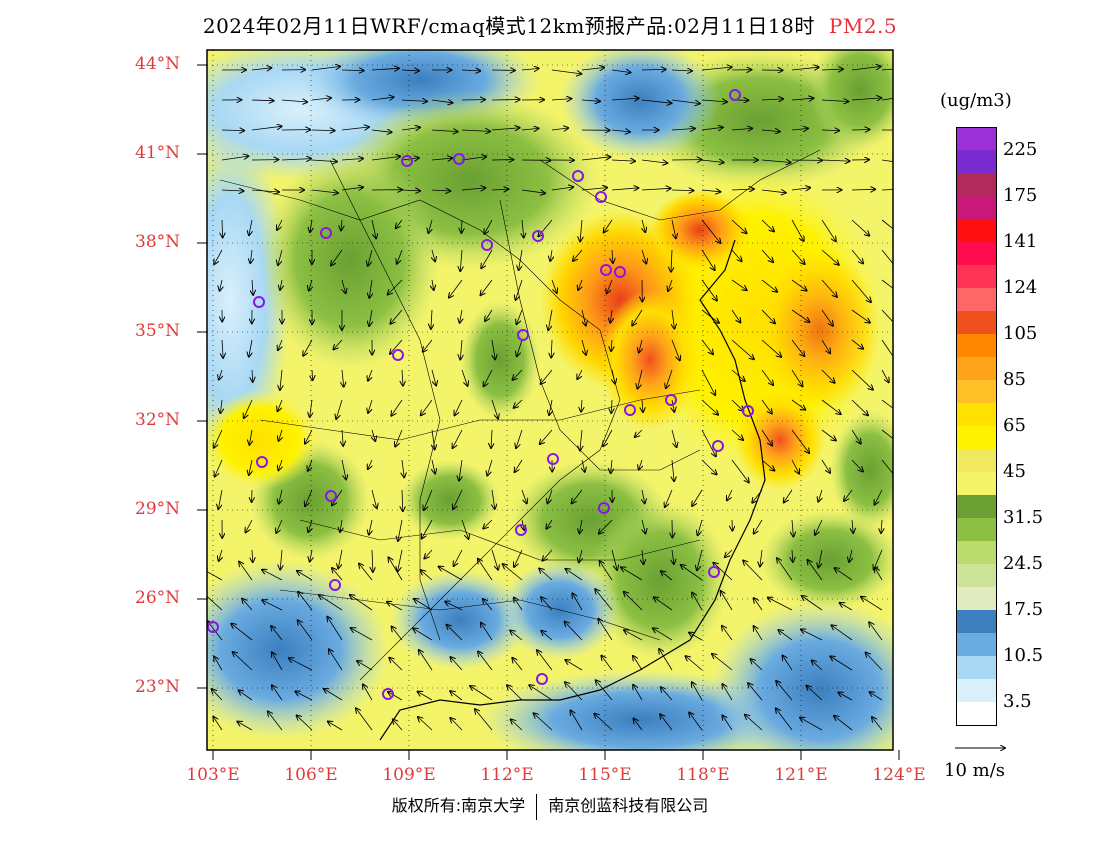 The image size is (1100, 850). Describe the element at coordinates (158, 420) in the screenshot. I see `latitude-label: 32°N` at that location.